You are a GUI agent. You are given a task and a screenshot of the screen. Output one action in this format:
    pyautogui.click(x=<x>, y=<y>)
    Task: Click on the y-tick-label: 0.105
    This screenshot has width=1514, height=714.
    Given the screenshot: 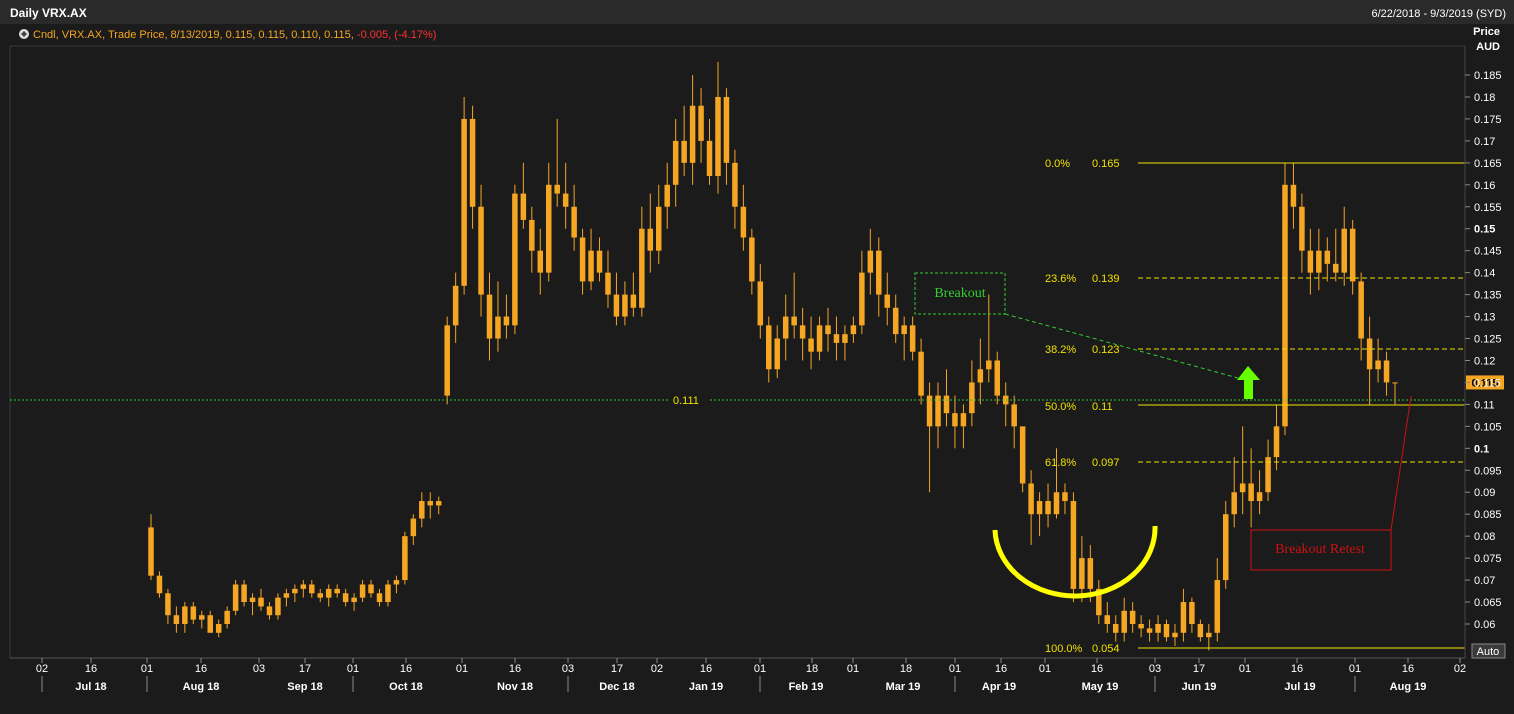 What is the action you would take?
    pyautogui.click(x=1488, y=427)
    